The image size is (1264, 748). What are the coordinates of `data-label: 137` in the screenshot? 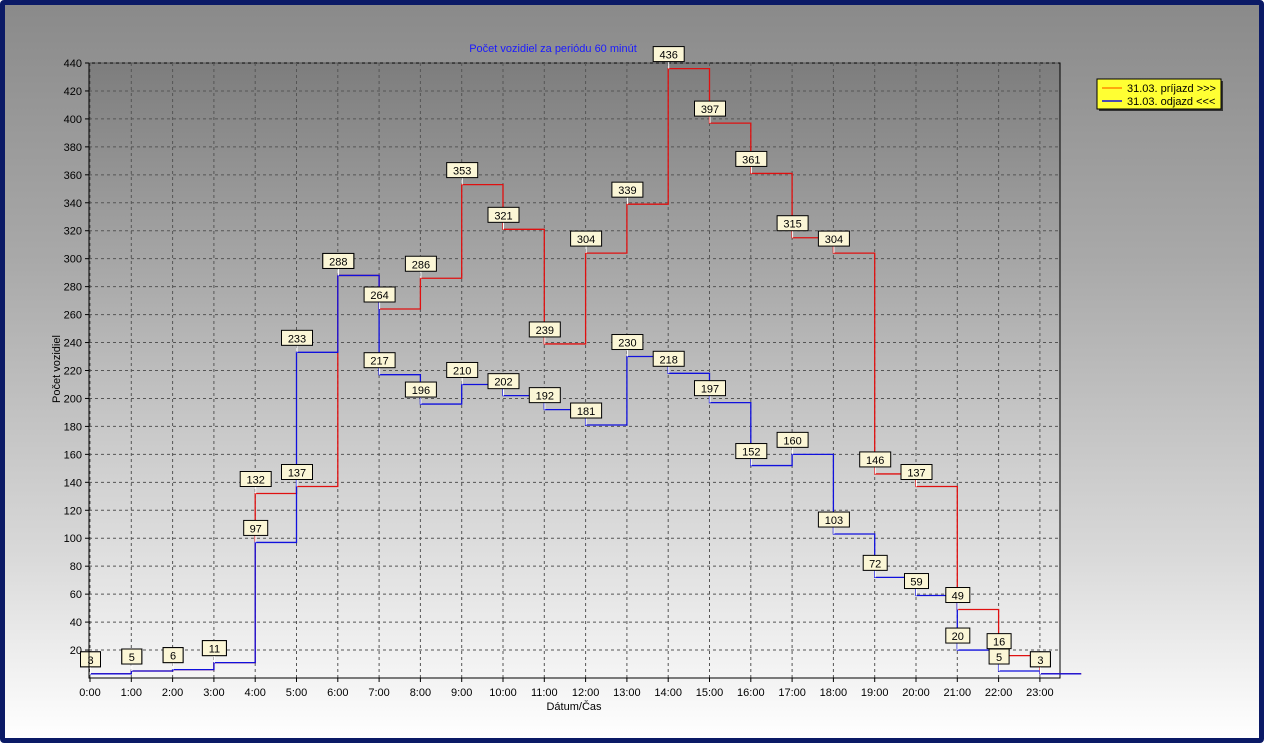 It's located at (297, 475).